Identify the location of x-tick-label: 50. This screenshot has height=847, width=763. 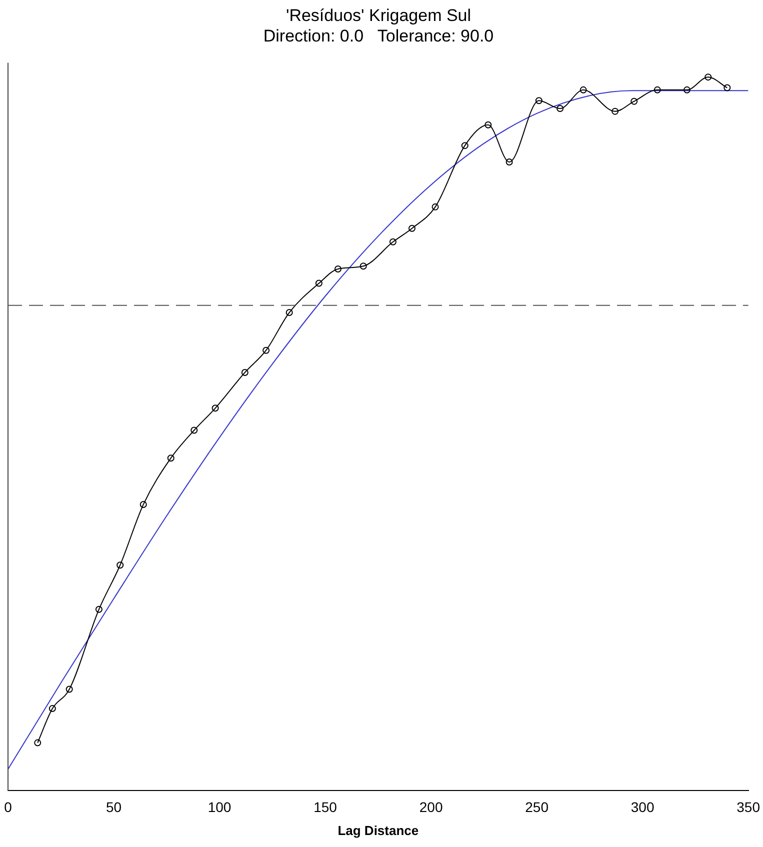
(114, 806).